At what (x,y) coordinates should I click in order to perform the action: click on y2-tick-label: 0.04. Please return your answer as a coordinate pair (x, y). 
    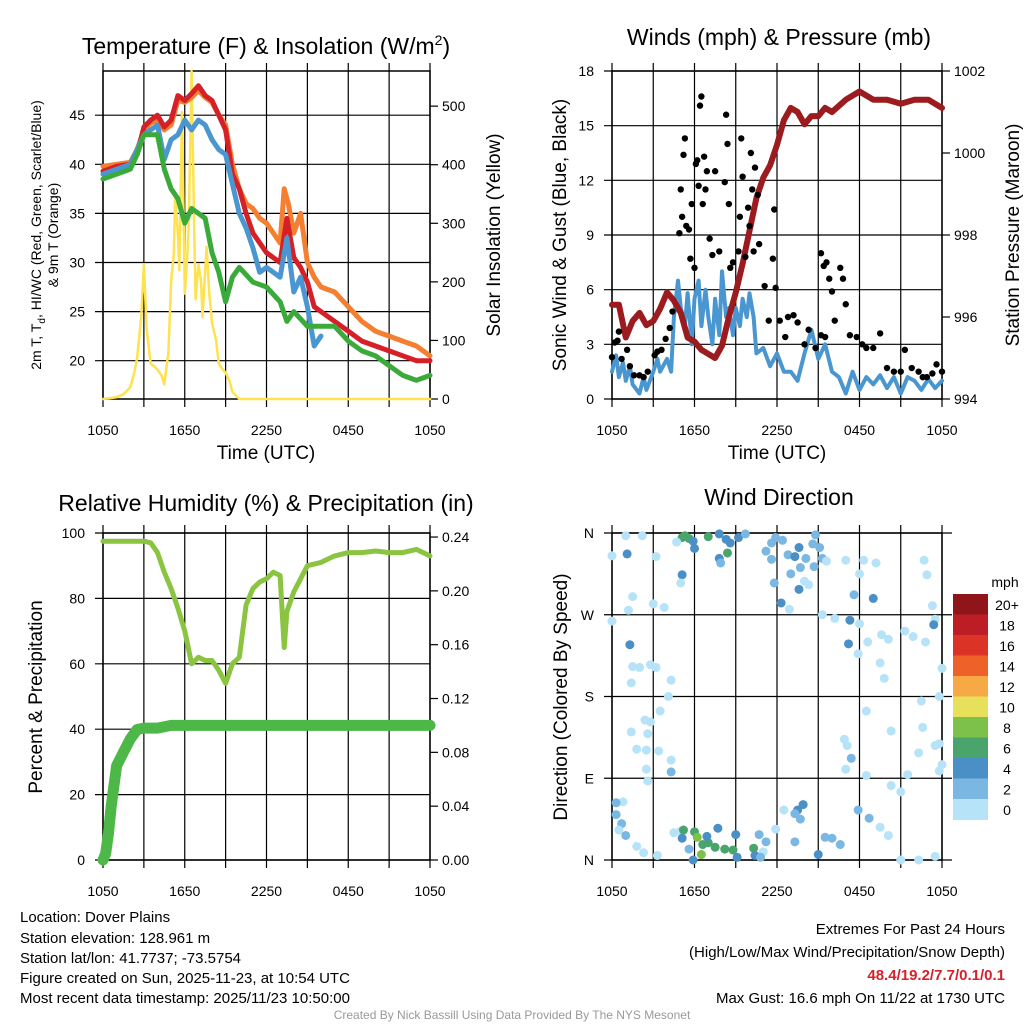
    Looking at the image, I should click on (455, 806).